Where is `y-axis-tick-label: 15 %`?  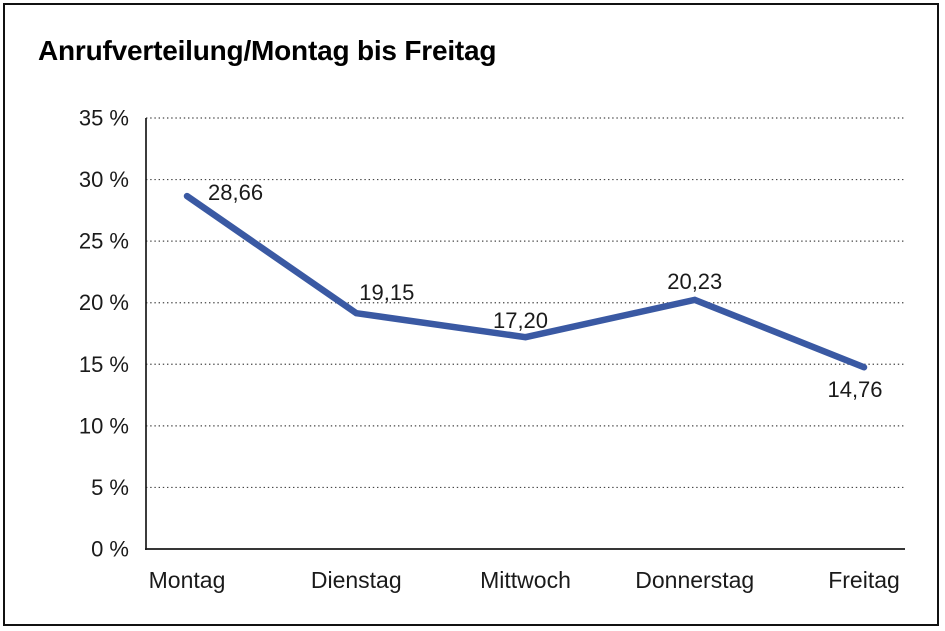 y-axis-tick-label: 15 % is located at coordinates (104, 364).